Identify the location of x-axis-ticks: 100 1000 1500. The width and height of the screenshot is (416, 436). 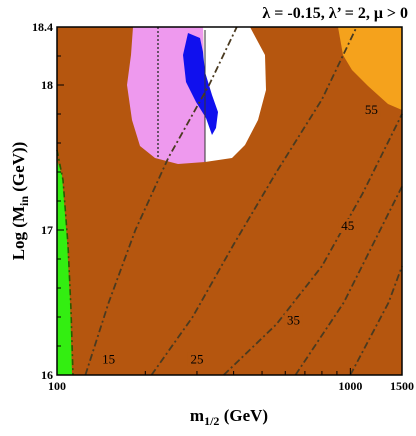
(231, 380).